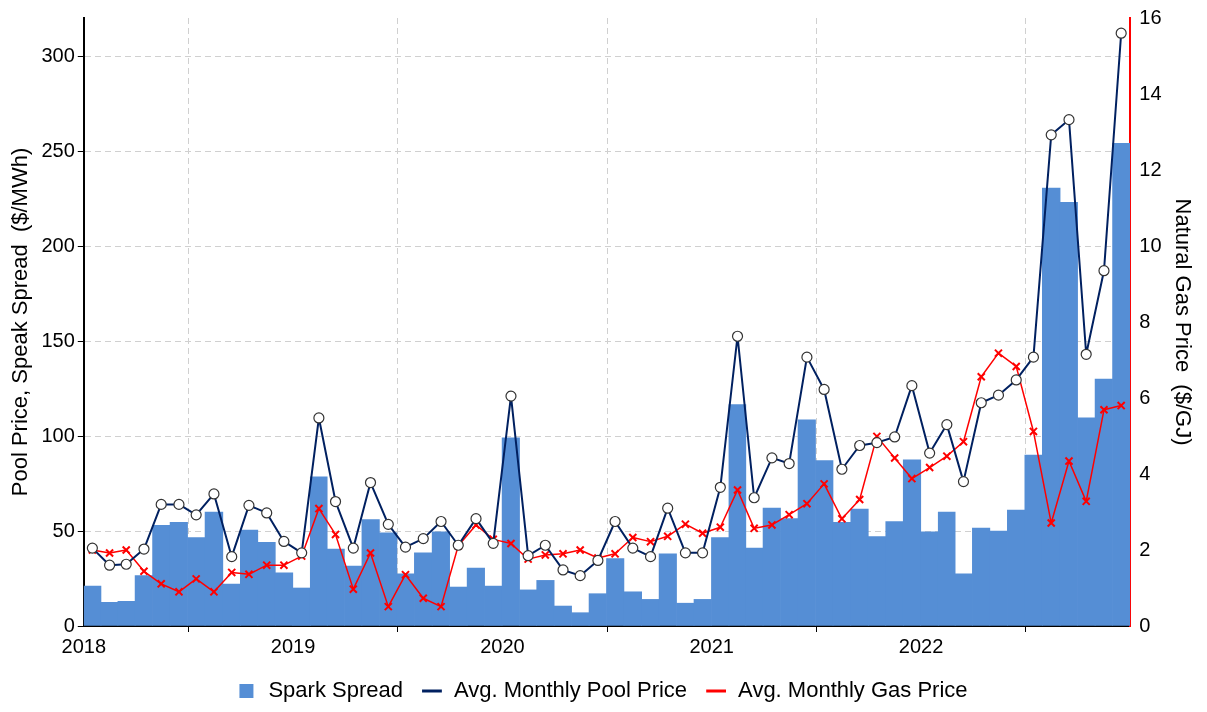  What do you see at coordinates (1145, 624) in the screenshot?
I see `y2-tick-label: 0` at bounding box center [1145, 624].